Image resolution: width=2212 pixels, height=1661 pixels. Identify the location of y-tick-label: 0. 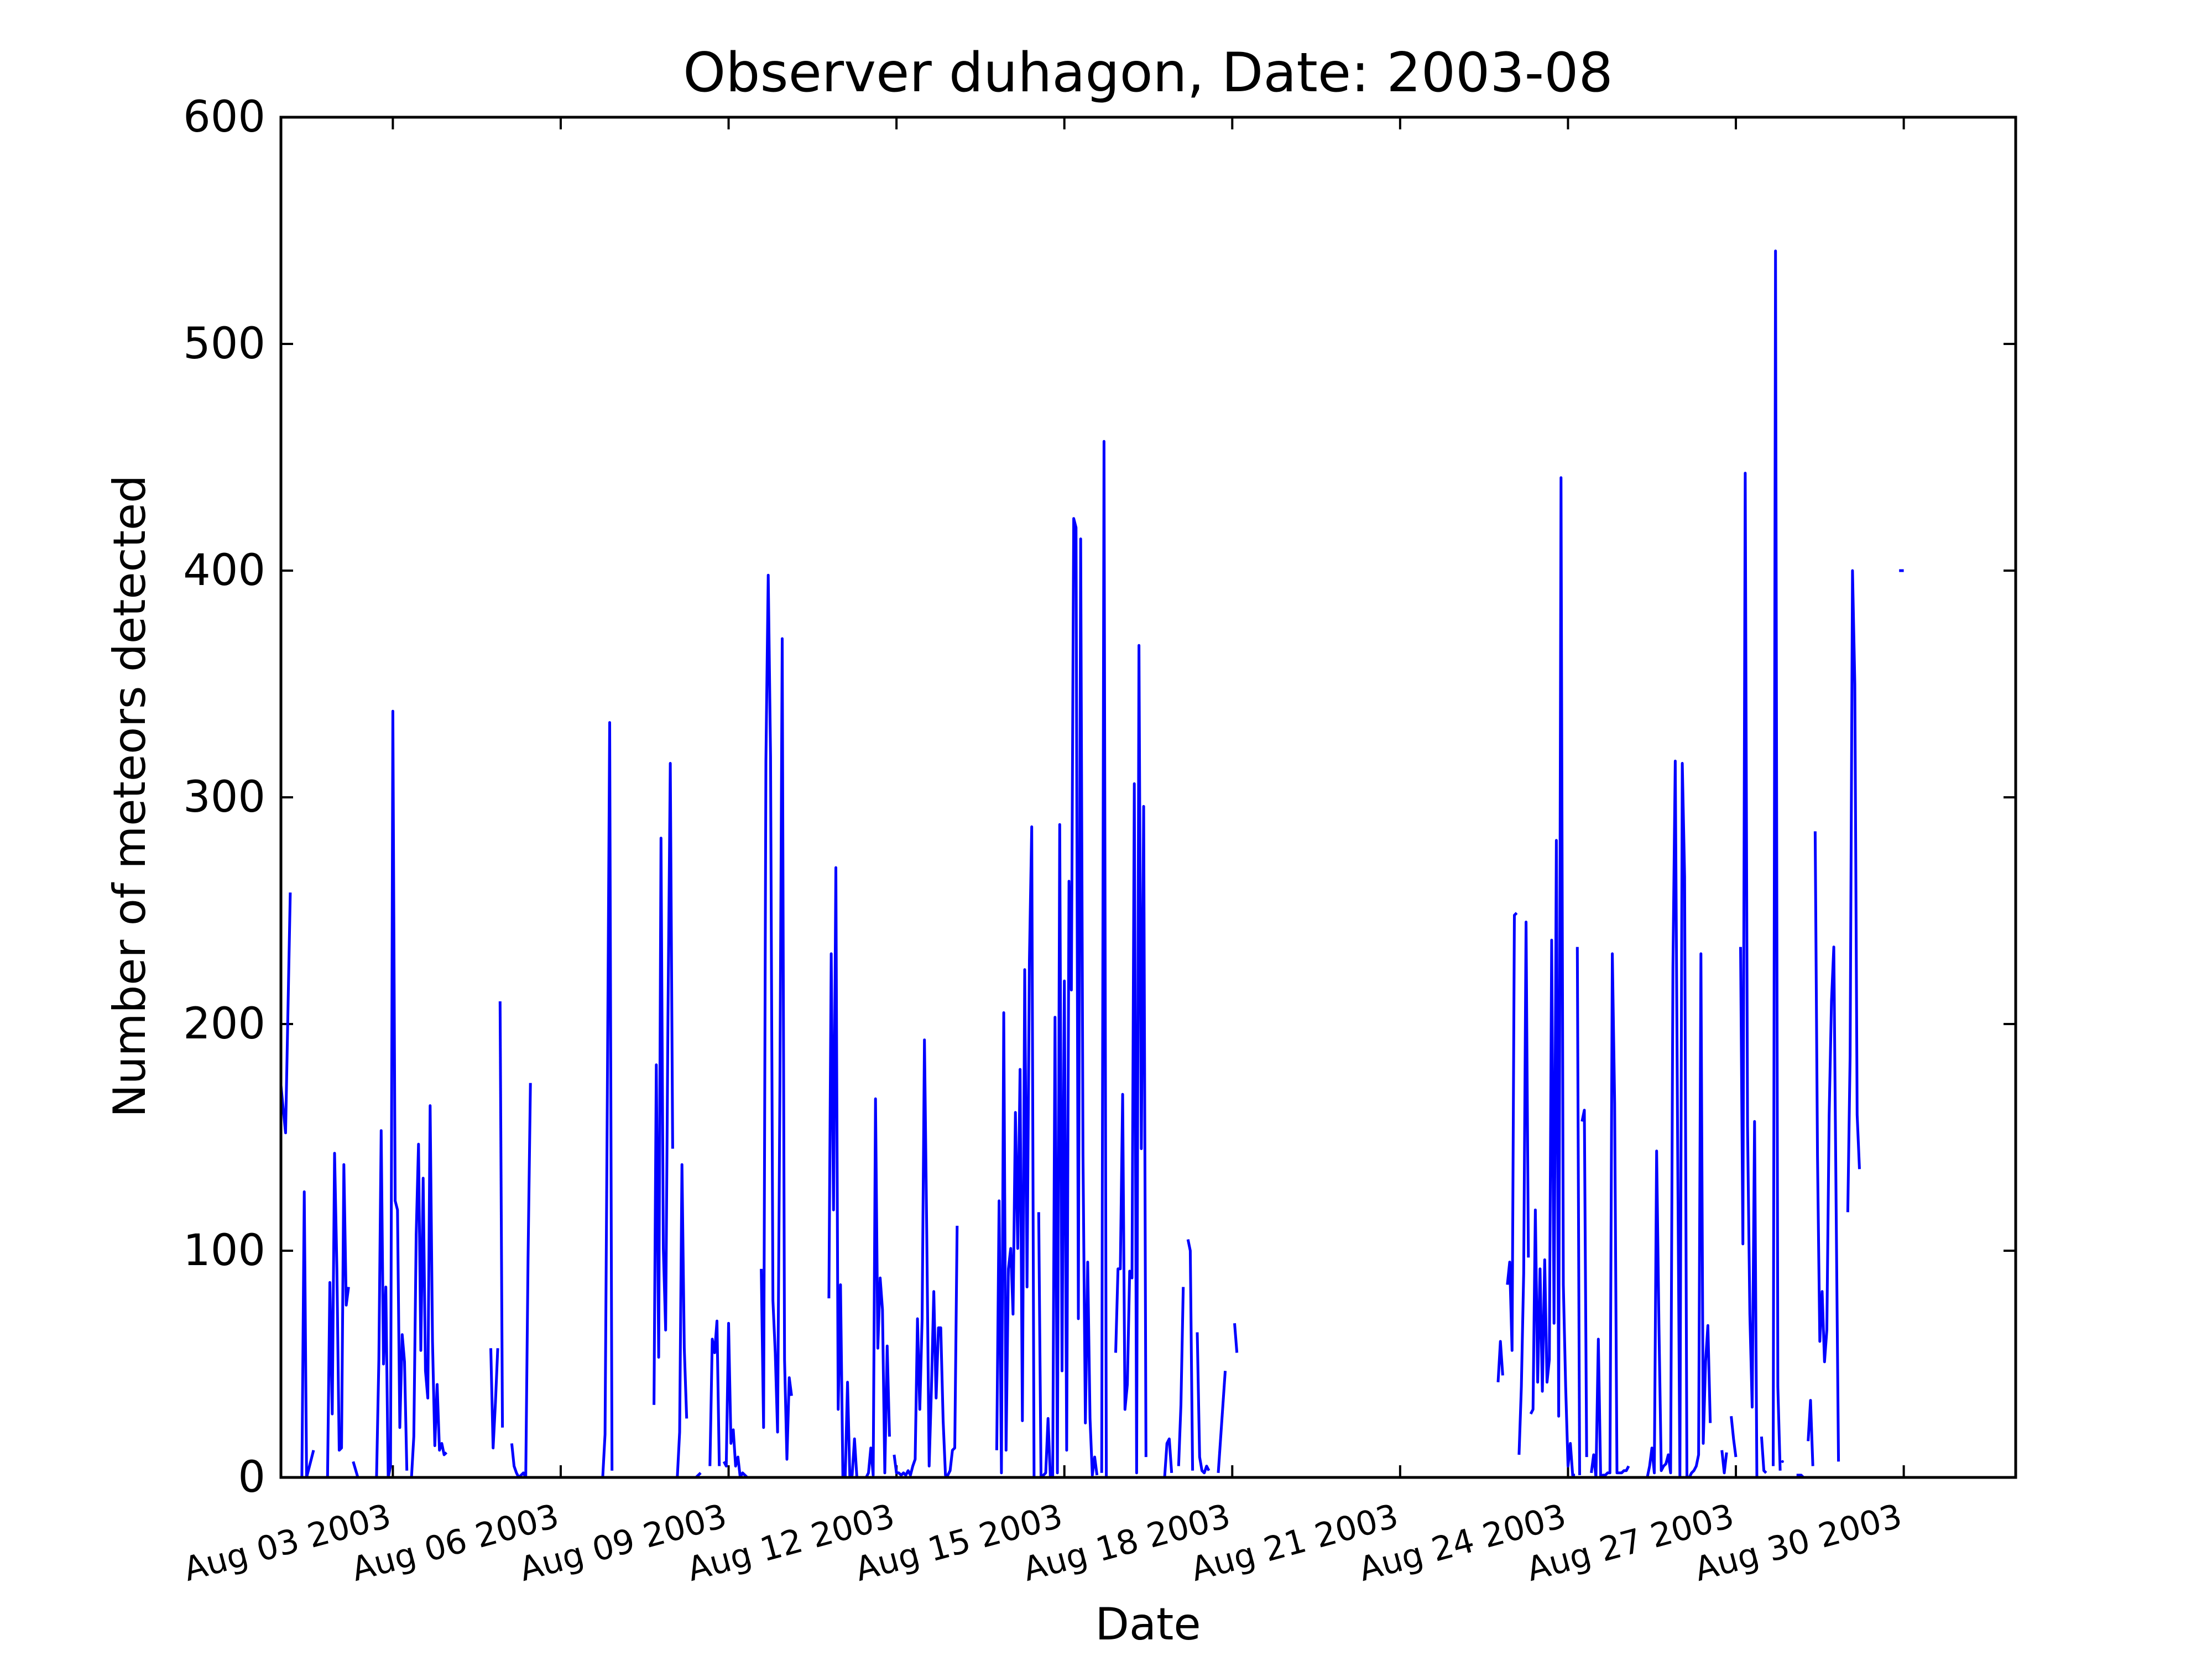
(252, 1477).